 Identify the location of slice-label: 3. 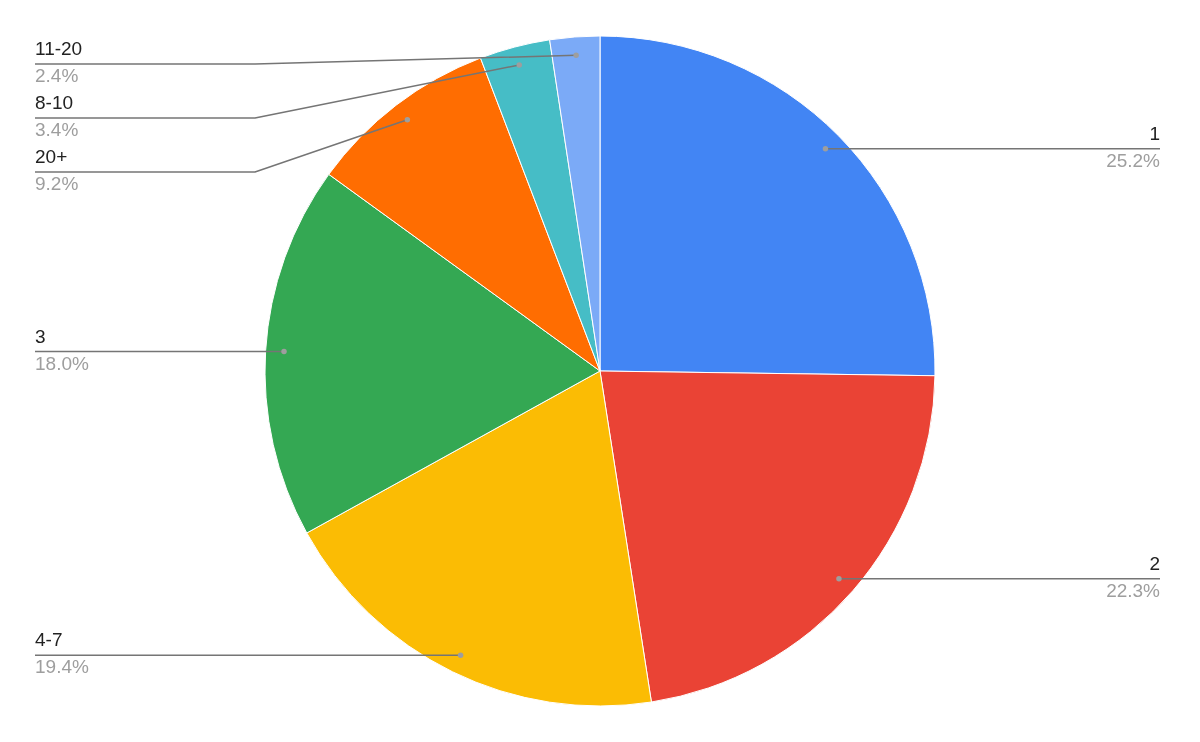
(40, 336).